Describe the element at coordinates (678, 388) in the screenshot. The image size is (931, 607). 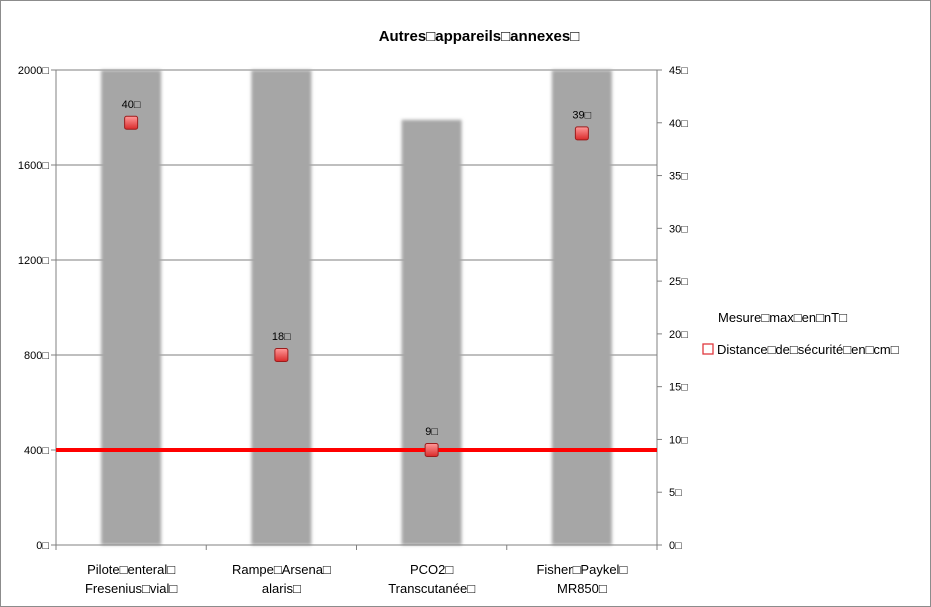
I see `right-tick-label: 15□` at that location.